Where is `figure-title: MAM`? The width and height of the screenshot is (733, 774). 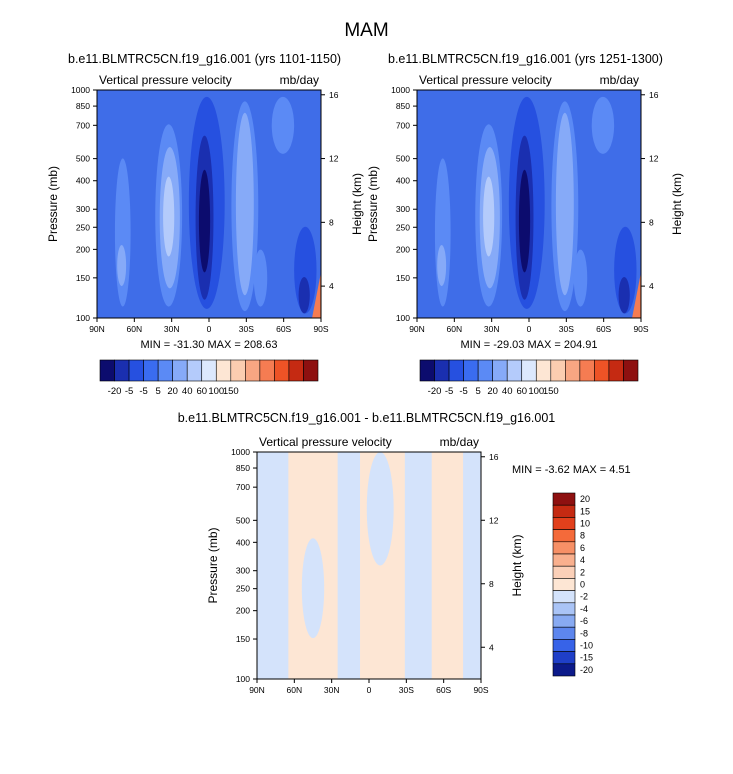 figure-title: MAM is located at coordinates (366, 30).